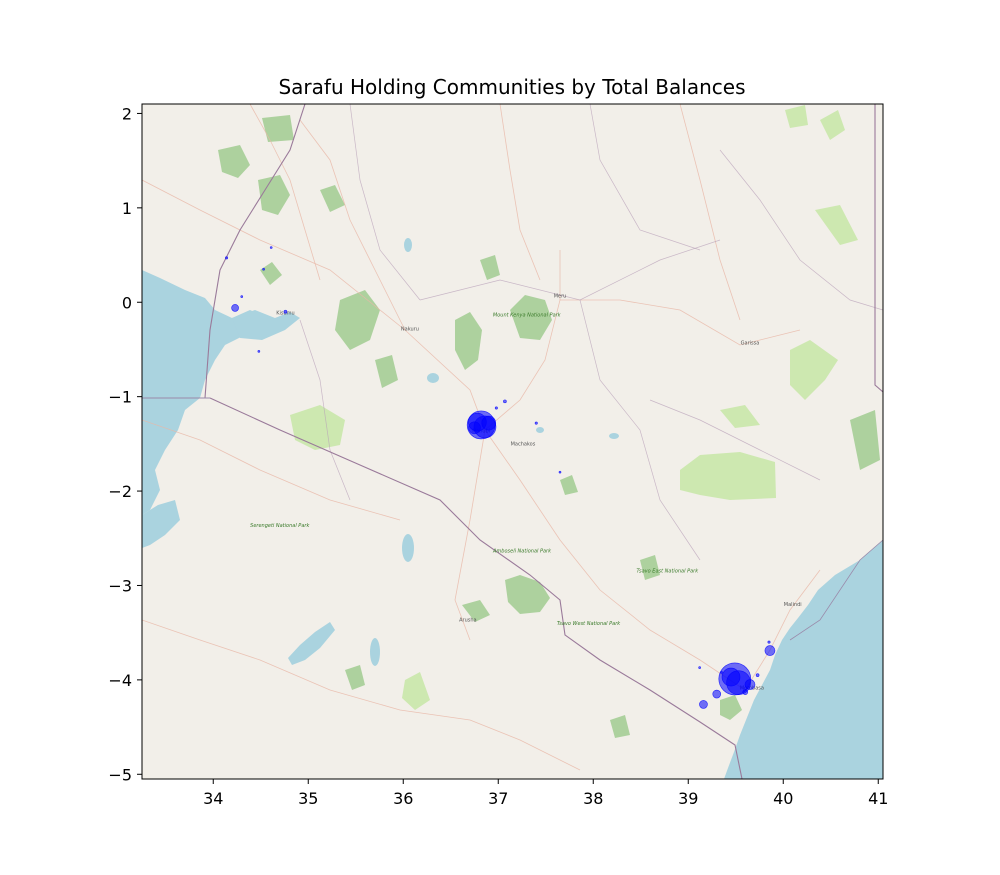 This screenshot has height=875, width=1000. Describe the element at coordinates (213, 798) in the screenshot. I see `x-tick-label: 34` at that location.